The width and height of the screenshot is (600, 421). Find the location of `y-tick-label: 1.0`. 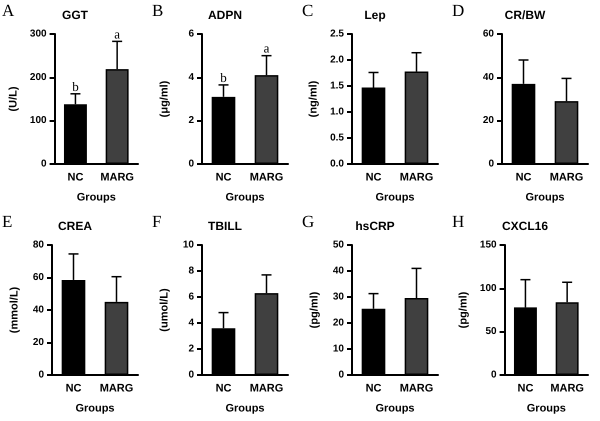

y-tick-label: 1.0 is located at coordinates (337, 112).